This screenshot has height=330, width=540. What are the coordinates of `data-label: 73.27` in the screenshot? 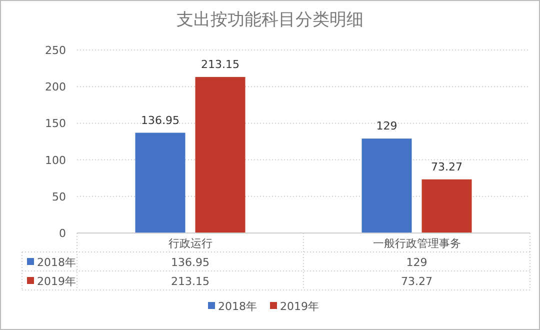 It's located at (446, 167).